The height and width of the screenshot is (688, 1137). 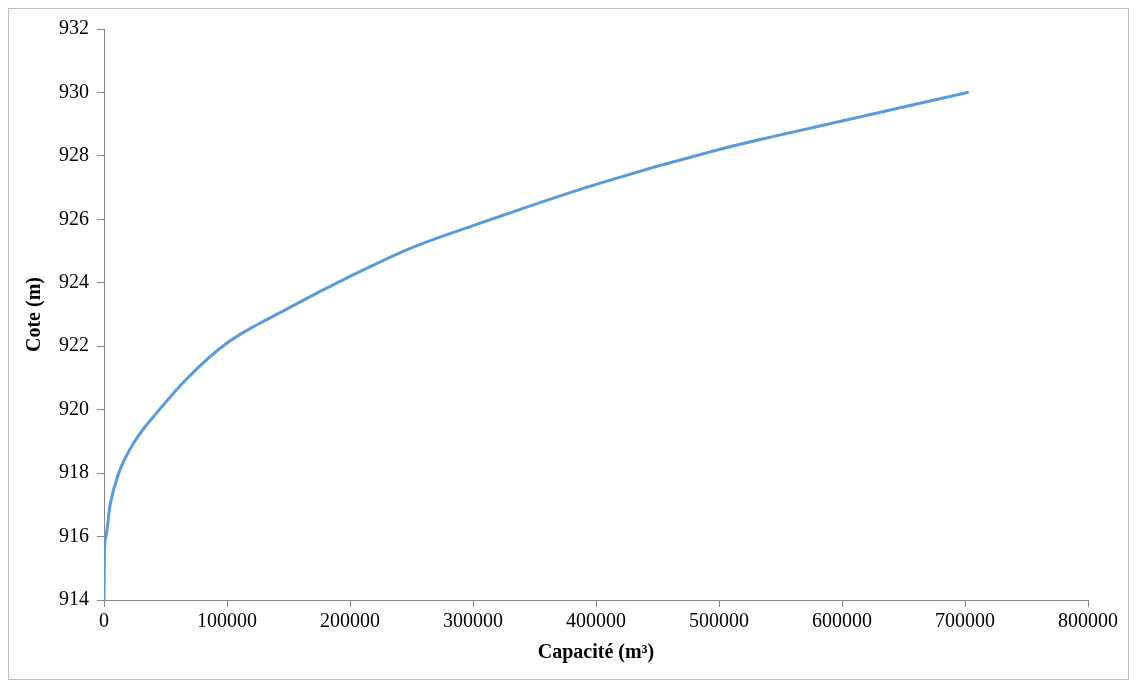 What do you see at coordinates (74, 27) in the screenshot?
I see `y-tick-label: 932` at bounding box center [74, 27].